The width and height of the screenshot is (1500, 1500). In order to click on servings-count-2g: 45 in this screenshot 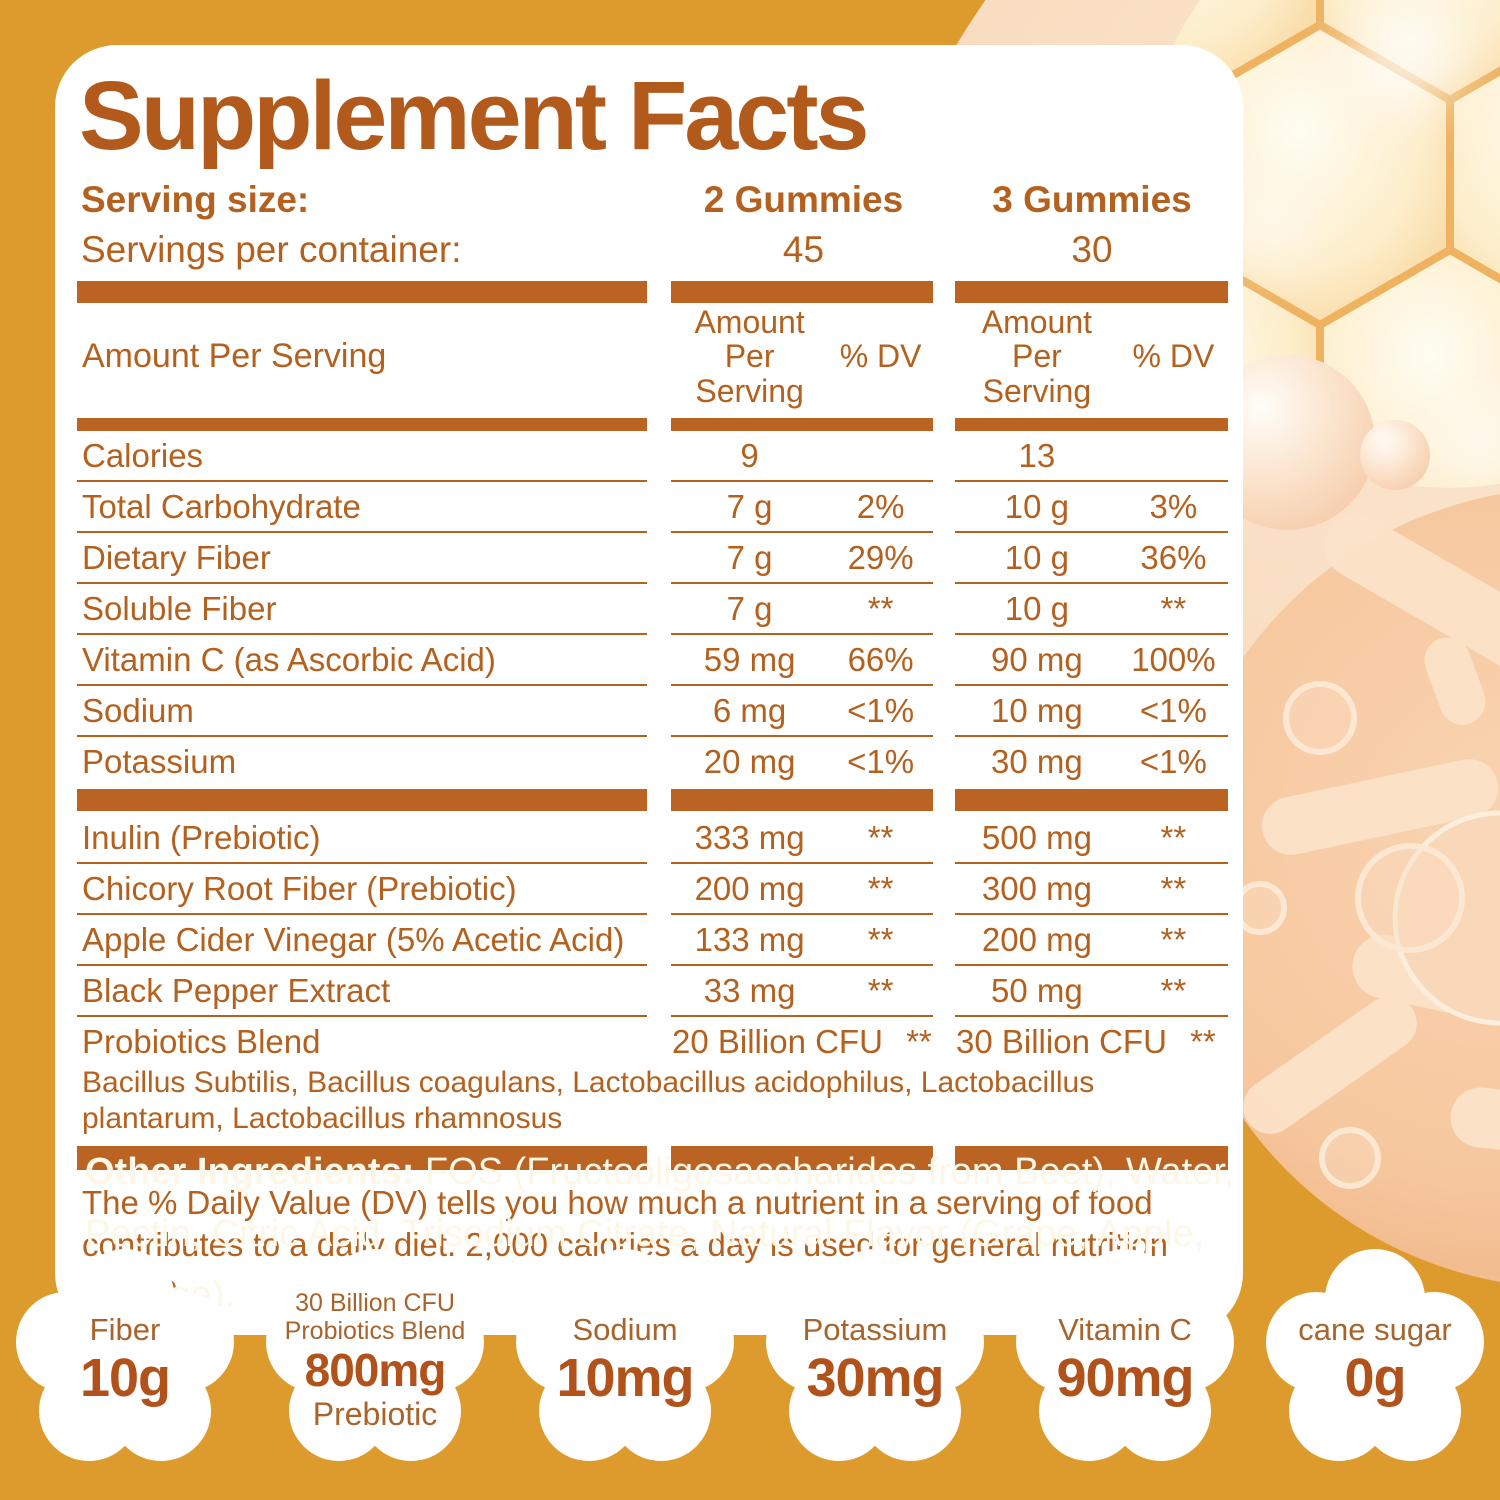, I will do `click(803, 250)`.